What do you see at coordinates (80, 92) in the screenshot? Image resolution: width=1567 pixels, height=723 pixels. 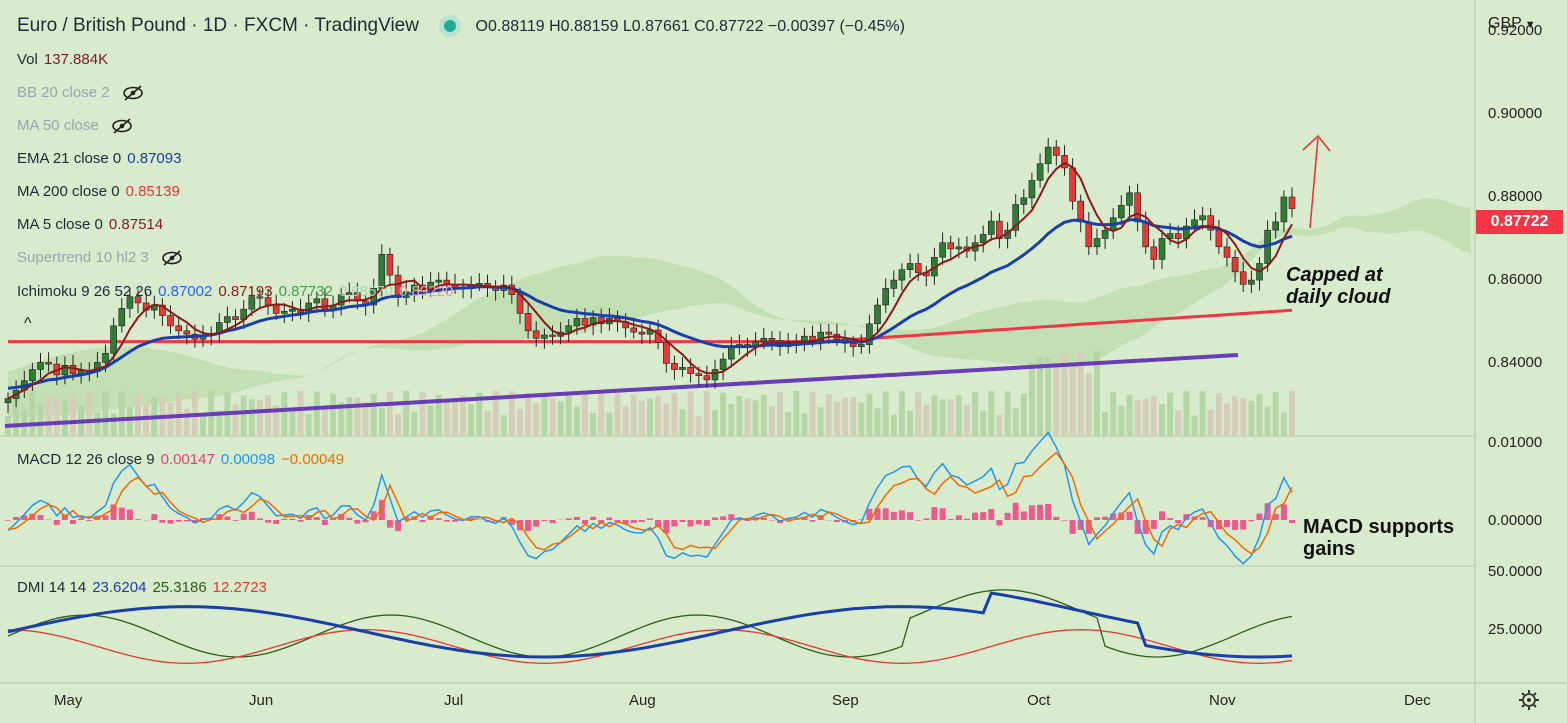 I see `legend-bb: BB 20 close 2` at bounding box center [80, 92].